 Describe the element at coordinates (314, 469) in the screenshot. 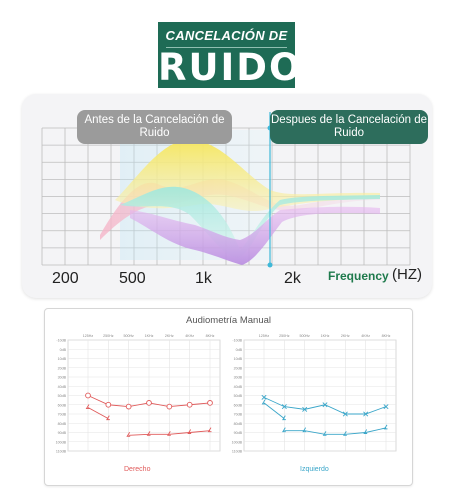

I see `left-ear-label: Izquierdo` at that location.